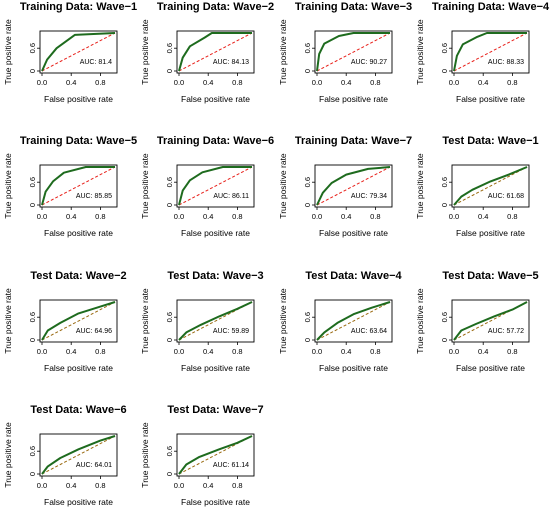 The height and width of the screenshot is (526, 550). What do you see at coordinates (490, 141) in the screenshot?
I see `panel-title: Test Data: Wave−1` at bounding box center [490, 141].